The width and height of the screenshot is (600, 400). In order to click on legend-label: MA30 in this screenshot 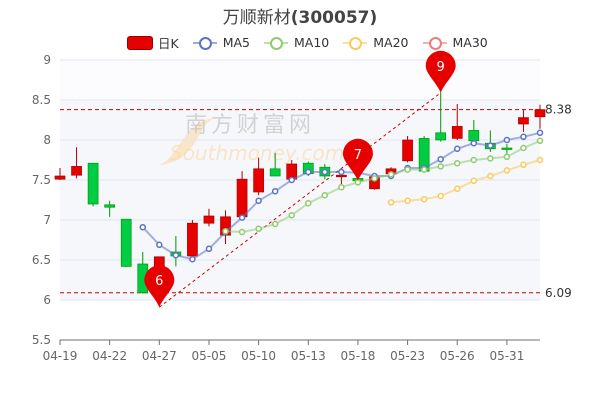, I will do `click(470, 42)`.